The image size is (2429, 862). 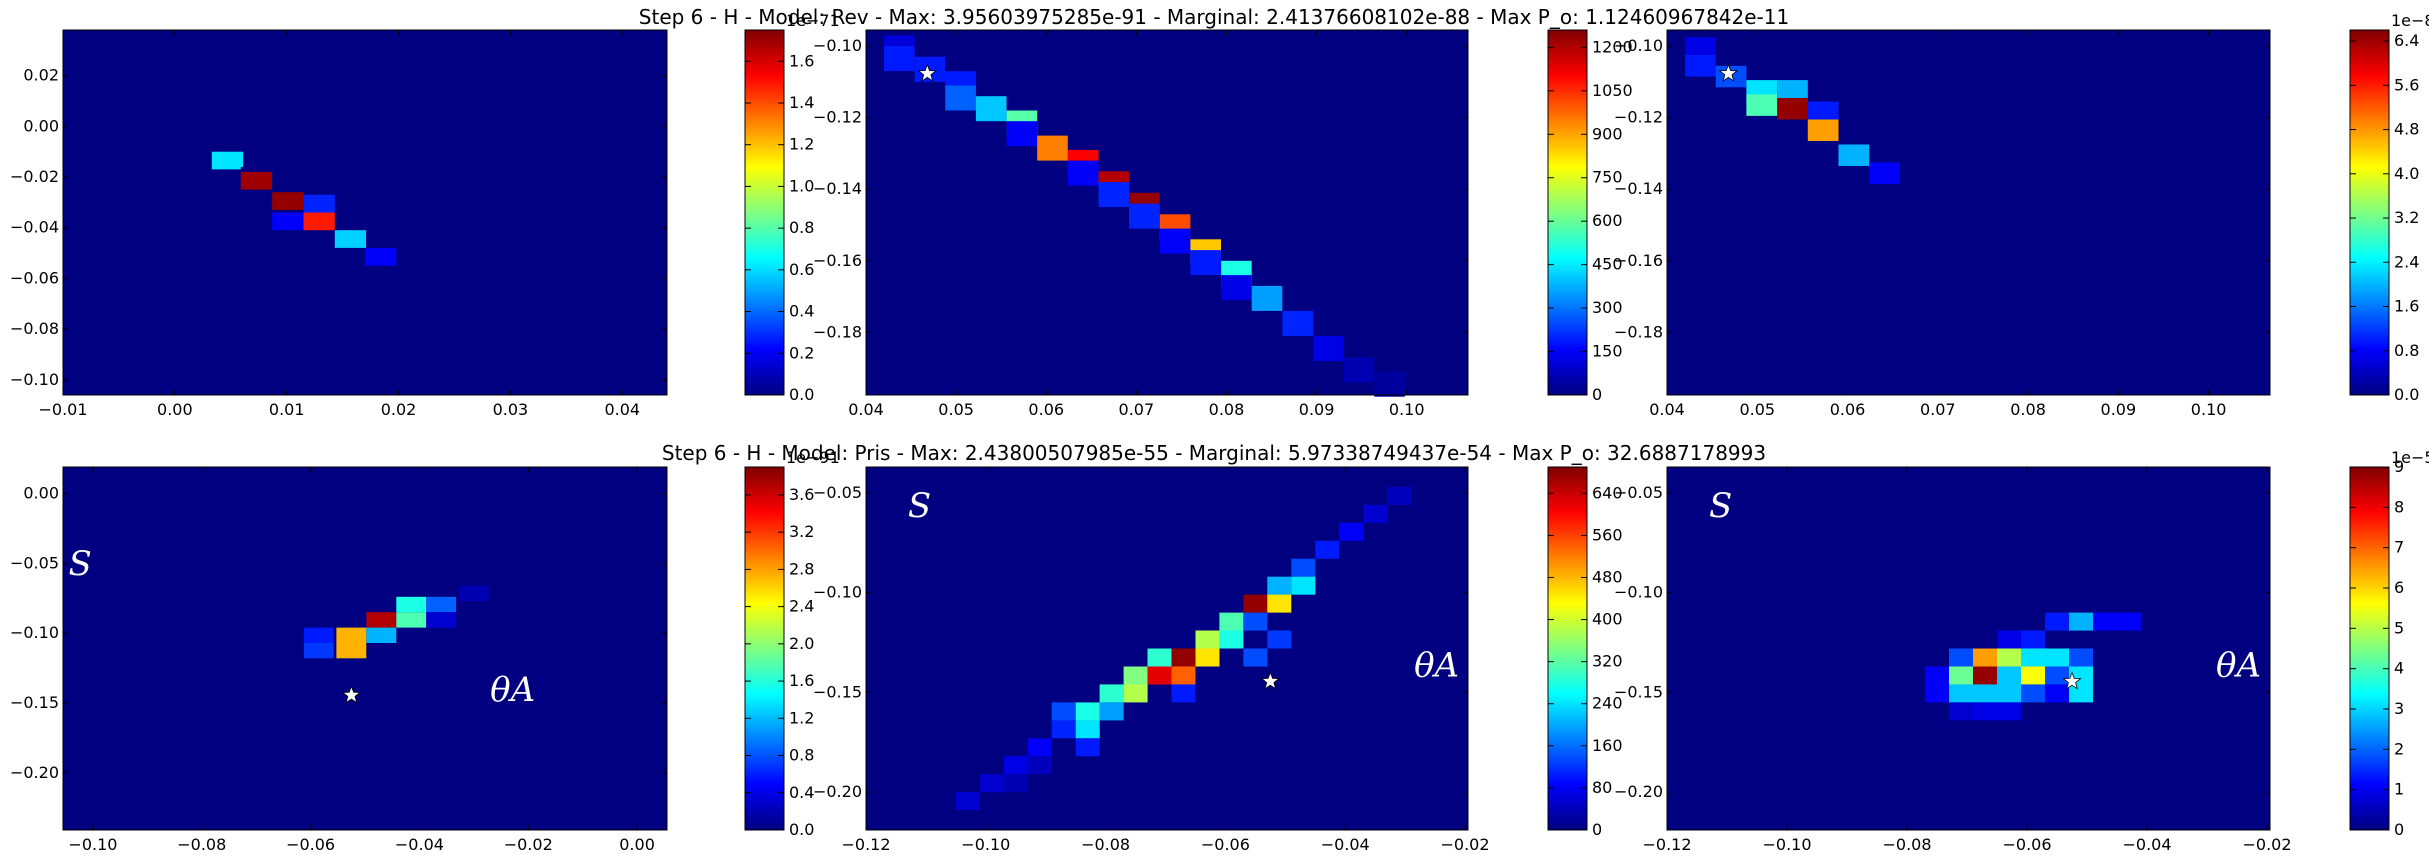 I want to click on colorbar-tick-label: 0.8, so click(x=801, y=755).